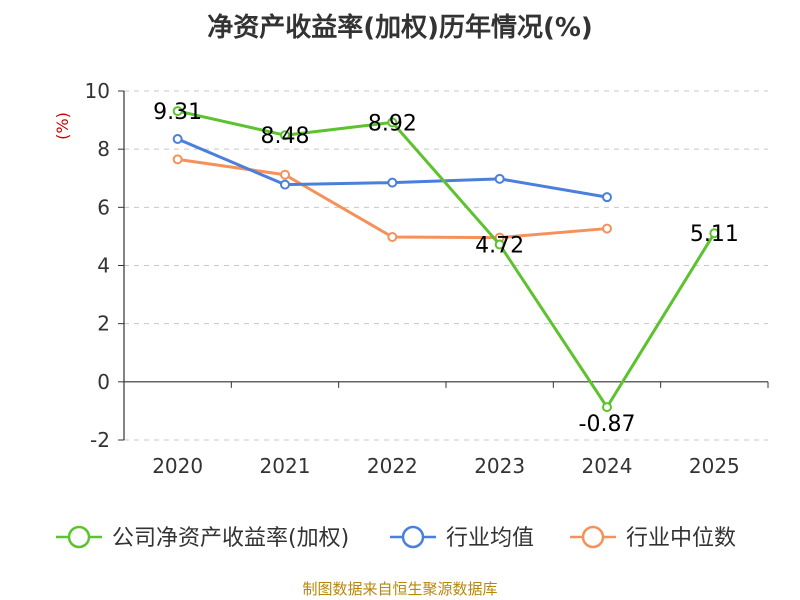 The image size is (800, 600). What do you see at coordinates (103, 149) in the screenshot?
I see `y-tick-label: 8` at bounding box center [103, 149].